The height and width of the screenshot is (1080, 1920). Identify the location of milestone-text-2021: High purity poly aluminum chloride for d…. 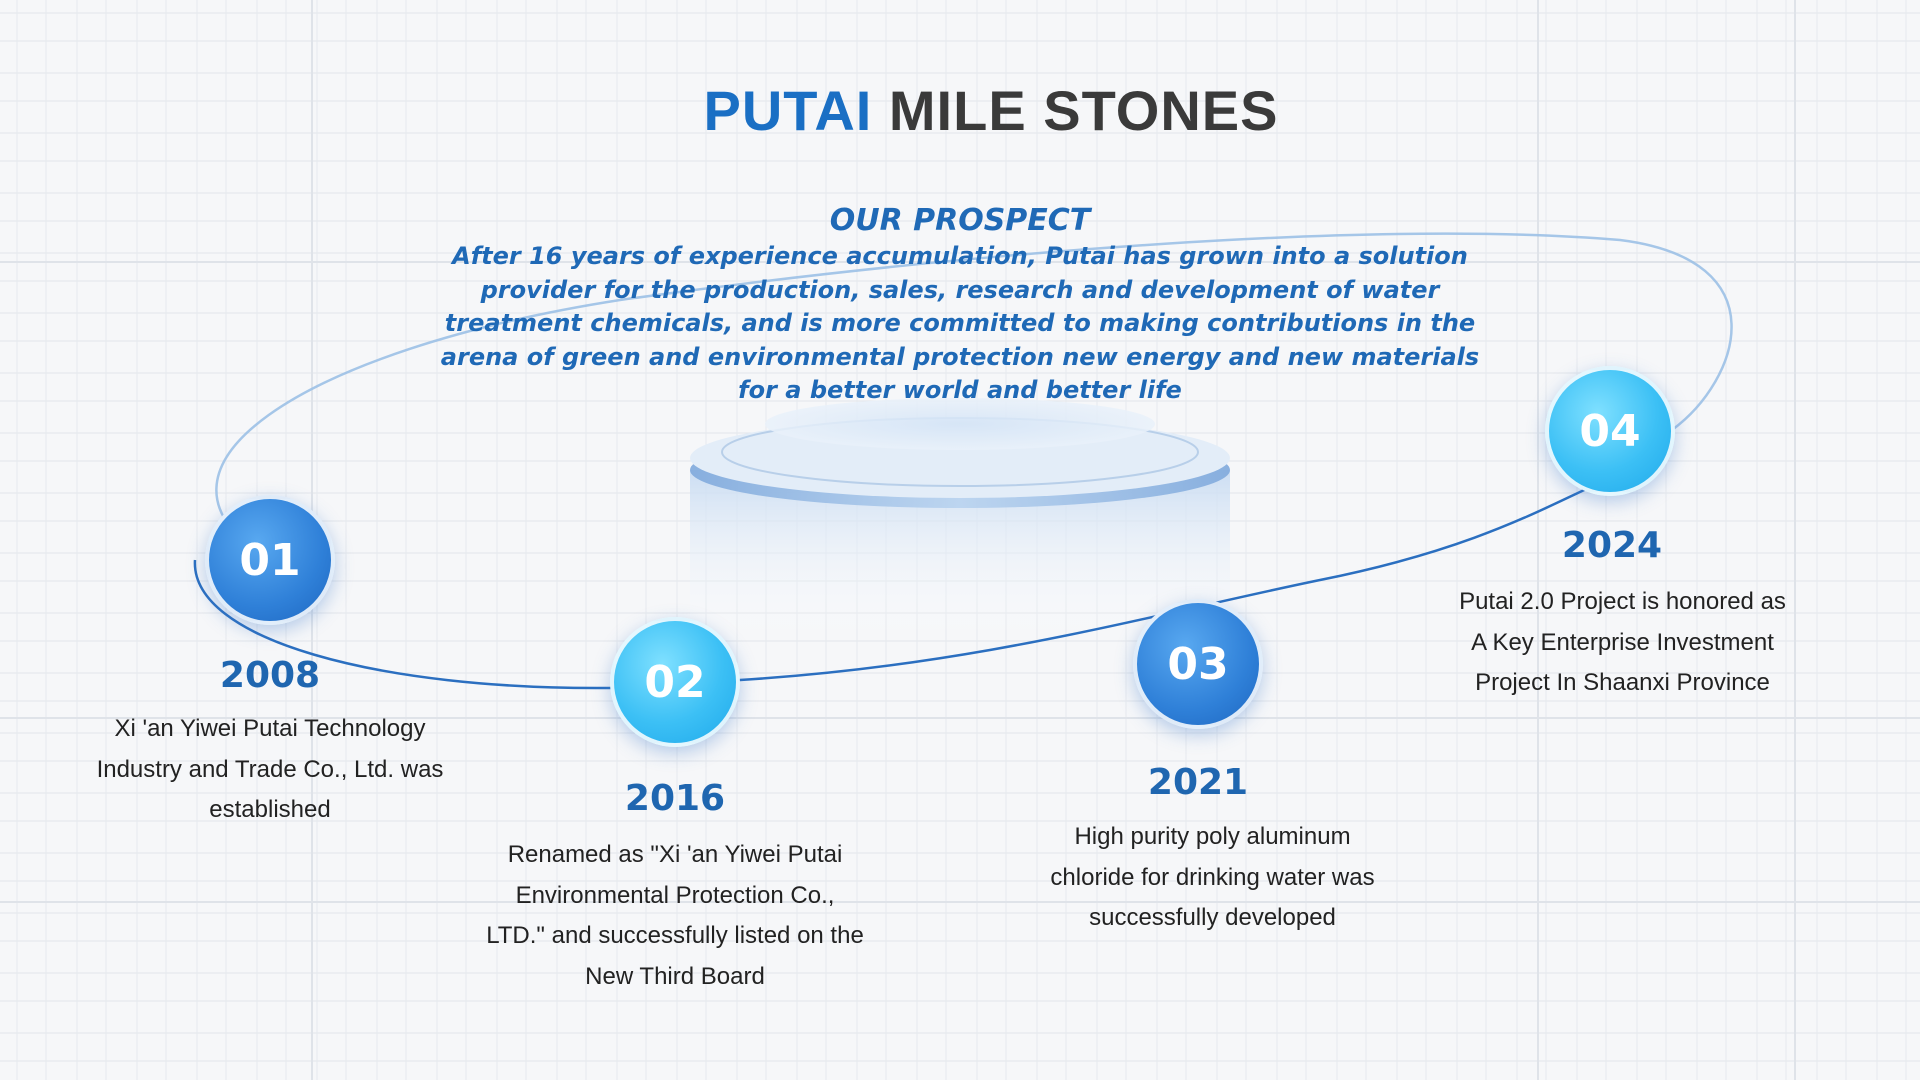
(1212, 877).